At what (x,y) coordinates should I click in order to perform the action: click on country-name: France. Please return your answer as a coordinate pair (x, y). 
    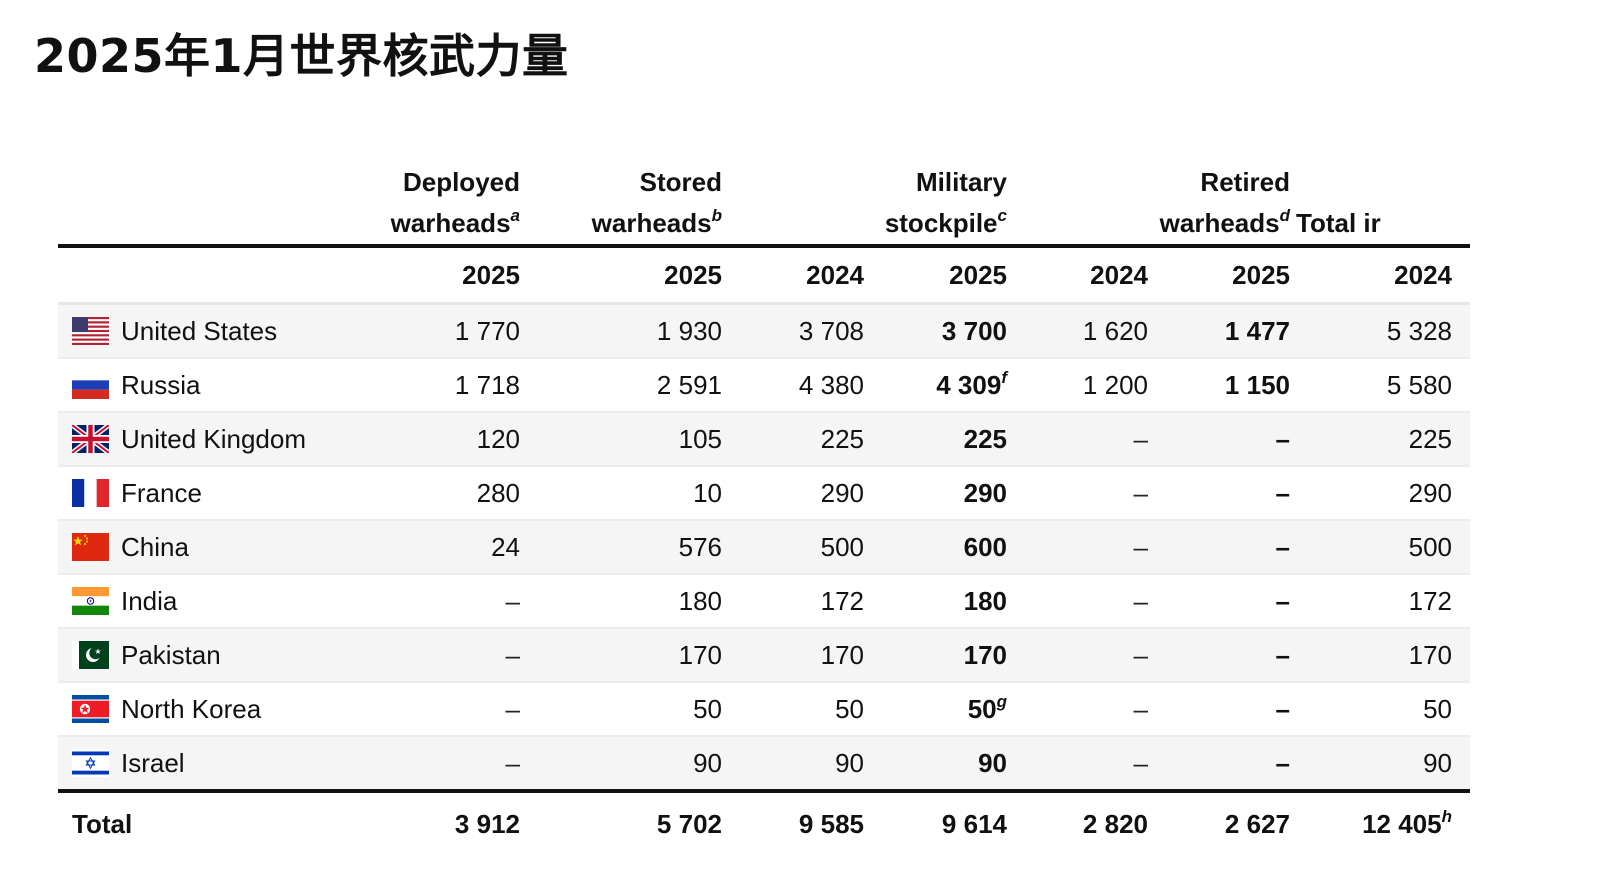
    Looking at the image, I should click on (161, 492).